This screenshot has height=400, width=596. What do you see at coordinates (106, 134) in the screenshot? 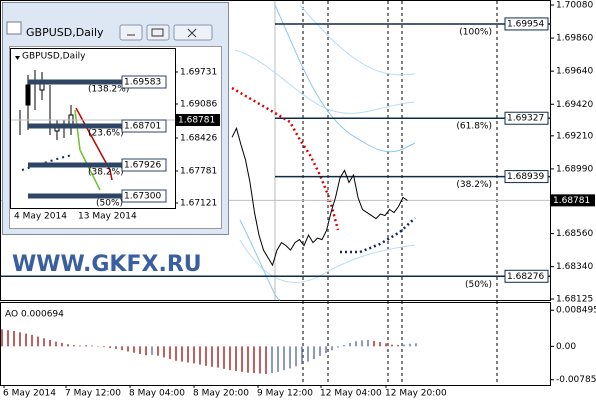
I see `daily-fib-ratio: (23.6%)` at bounding box center [106, 134].